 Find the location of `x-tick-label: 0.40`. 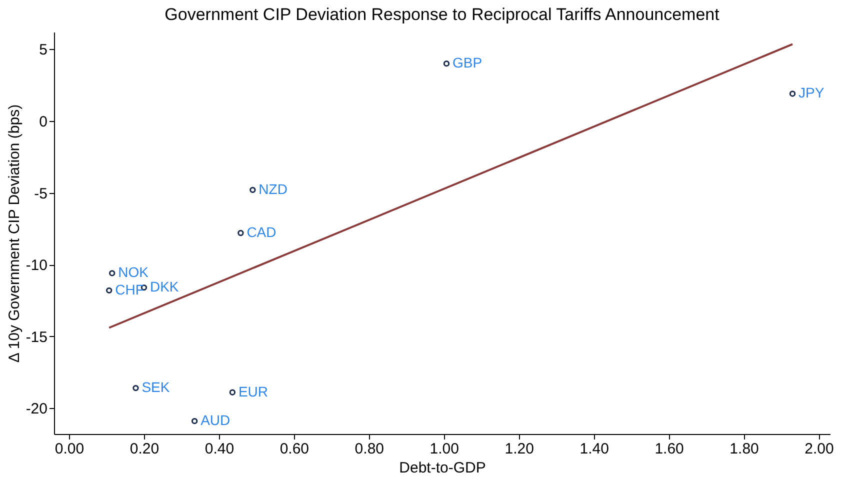

x-tick-label: 0.40 is located at coordinates (219, 449).